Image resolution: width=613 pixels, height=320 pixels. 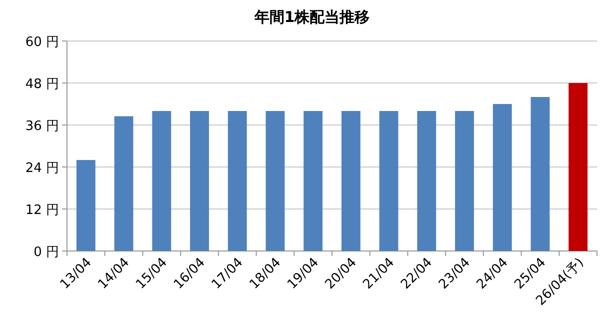 I want to click on y-tick-label: 60 円, so click(x=42, y=42).